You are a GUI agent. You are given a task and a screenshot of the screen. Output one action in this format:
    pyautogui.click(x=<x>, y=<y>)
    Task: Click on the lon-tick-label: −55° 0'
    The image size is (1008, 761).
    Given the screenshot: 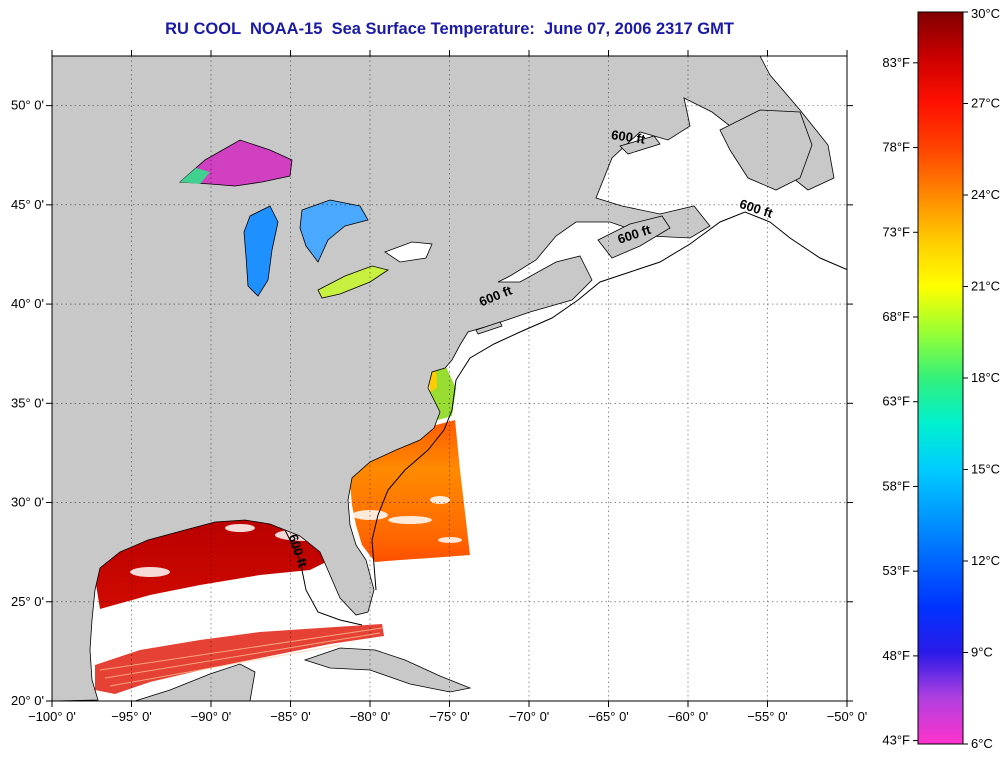 What is the action you would take?
    pyautogui.click(x=767, y=716)
    